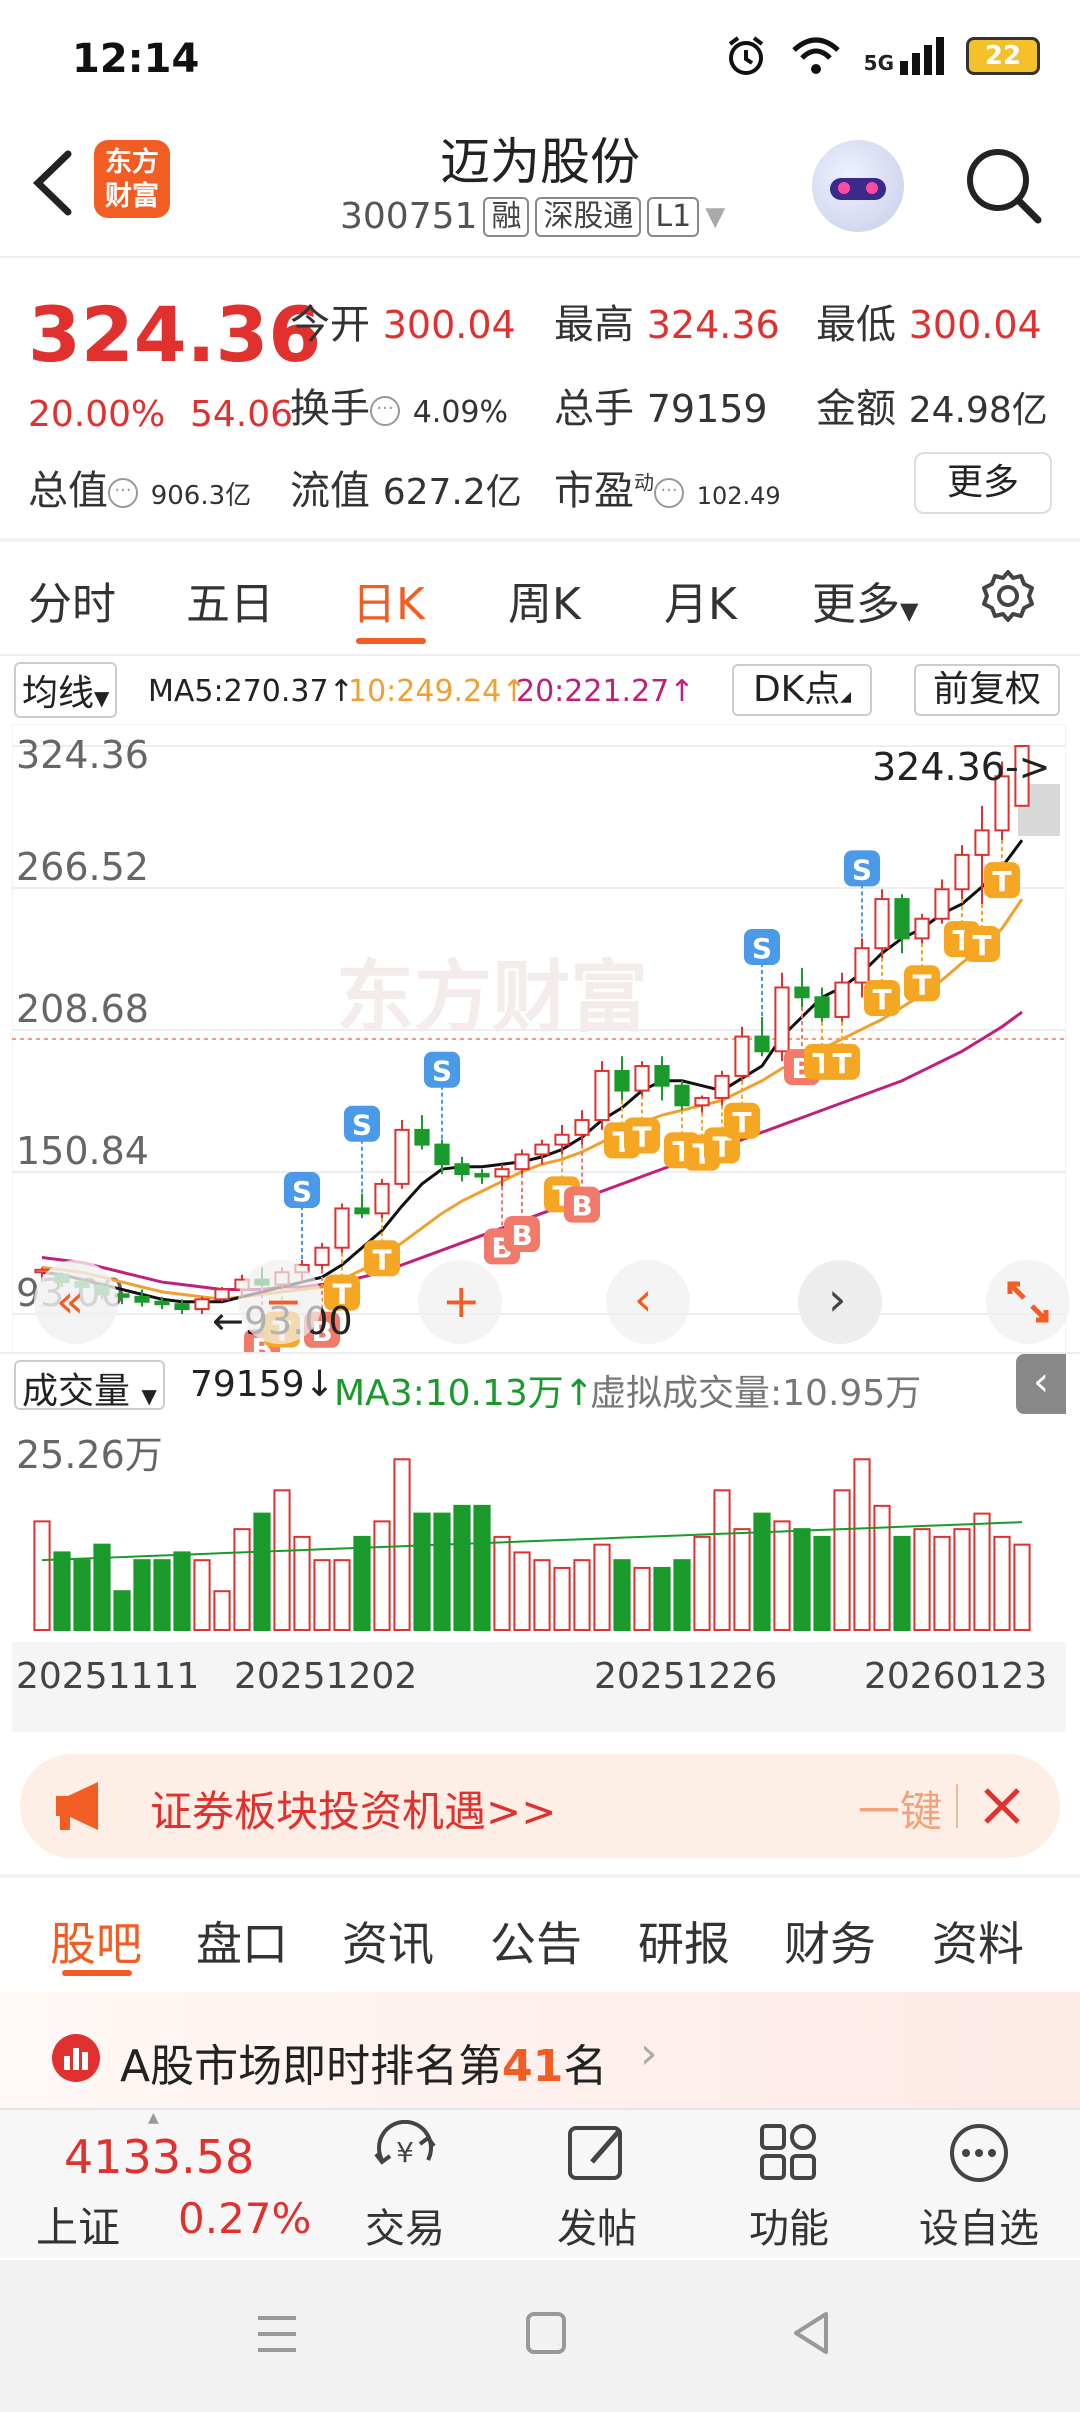 This screenshot has height=2412, width=1080. Describe the element at coordinates (540, 1876) in the screenshot. I see `section-divider` at that location.